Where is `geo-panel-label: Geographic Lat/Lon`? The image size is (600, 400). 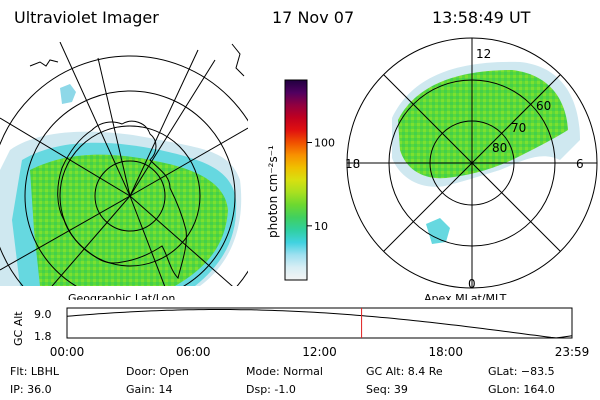 geo-panel-label: Geographic Lat/Lon is located at coordinates (121, 296).